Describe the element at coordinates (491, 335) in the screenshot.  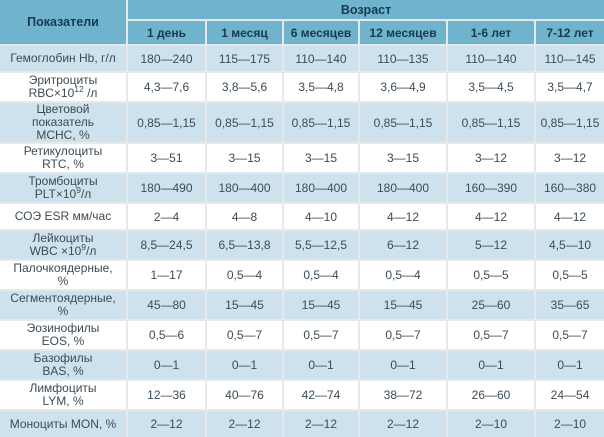
I see `value-cell: 0,5—7` at that location.